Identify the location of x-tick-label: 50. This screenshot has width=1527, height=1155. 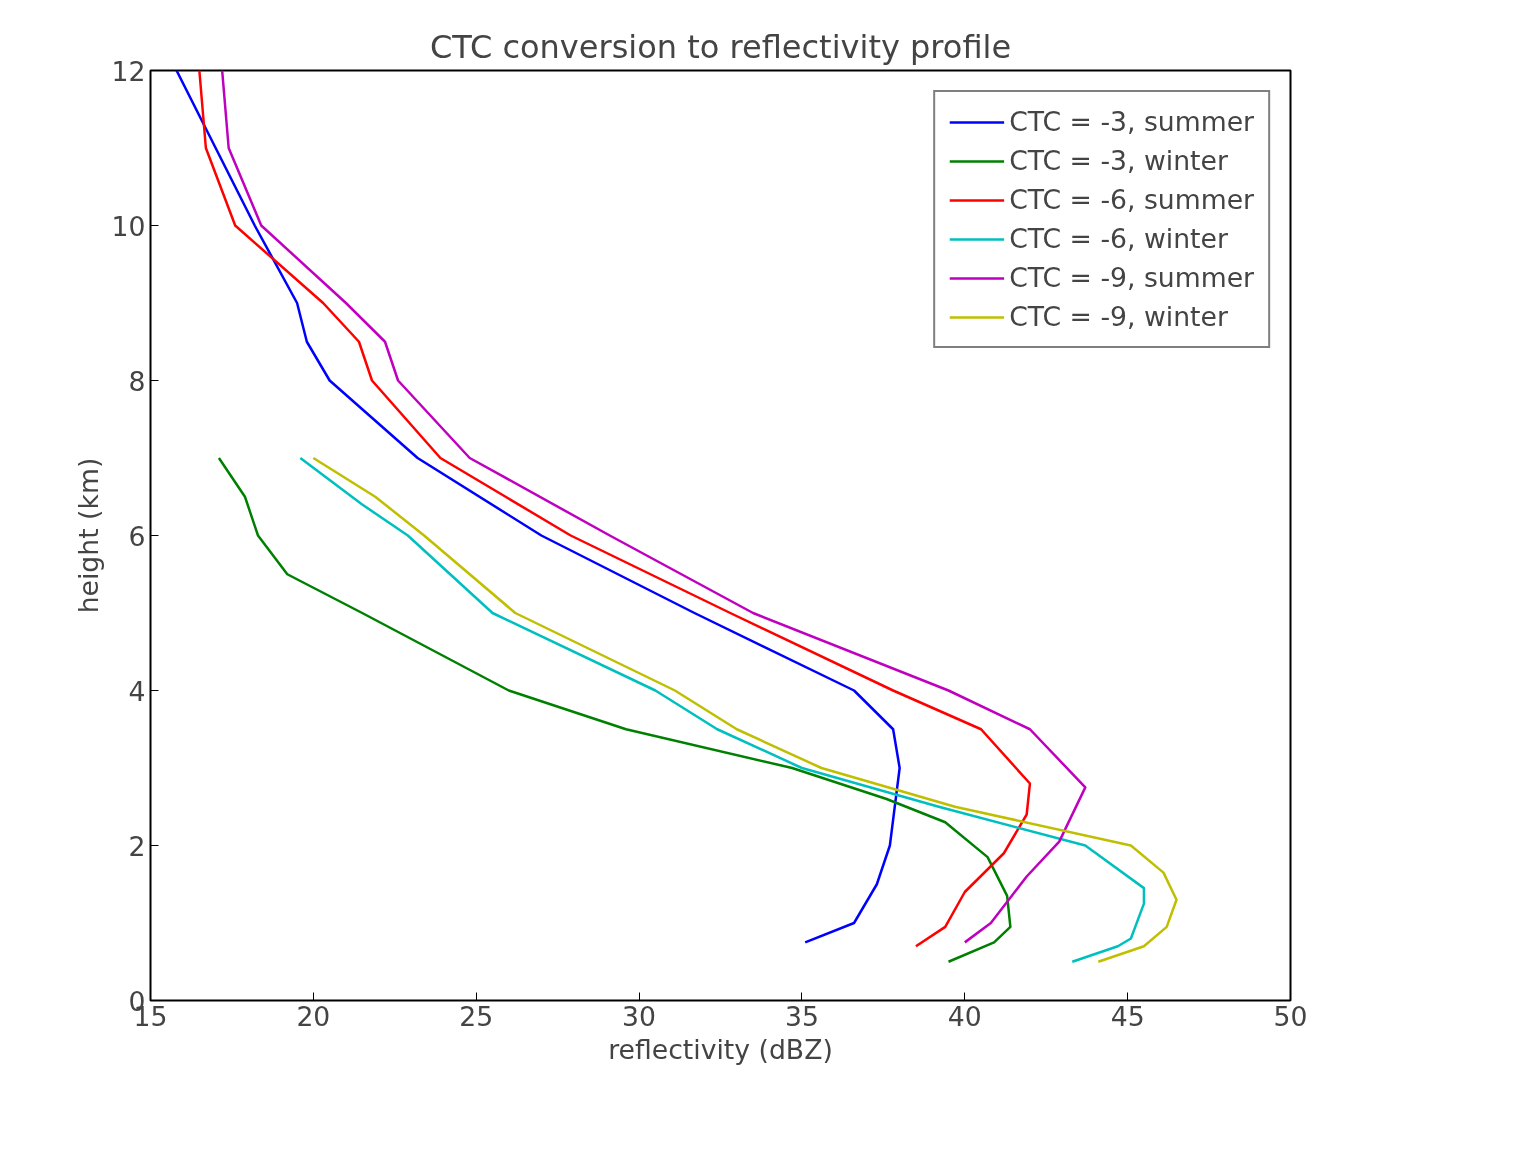
(1290, 1016).